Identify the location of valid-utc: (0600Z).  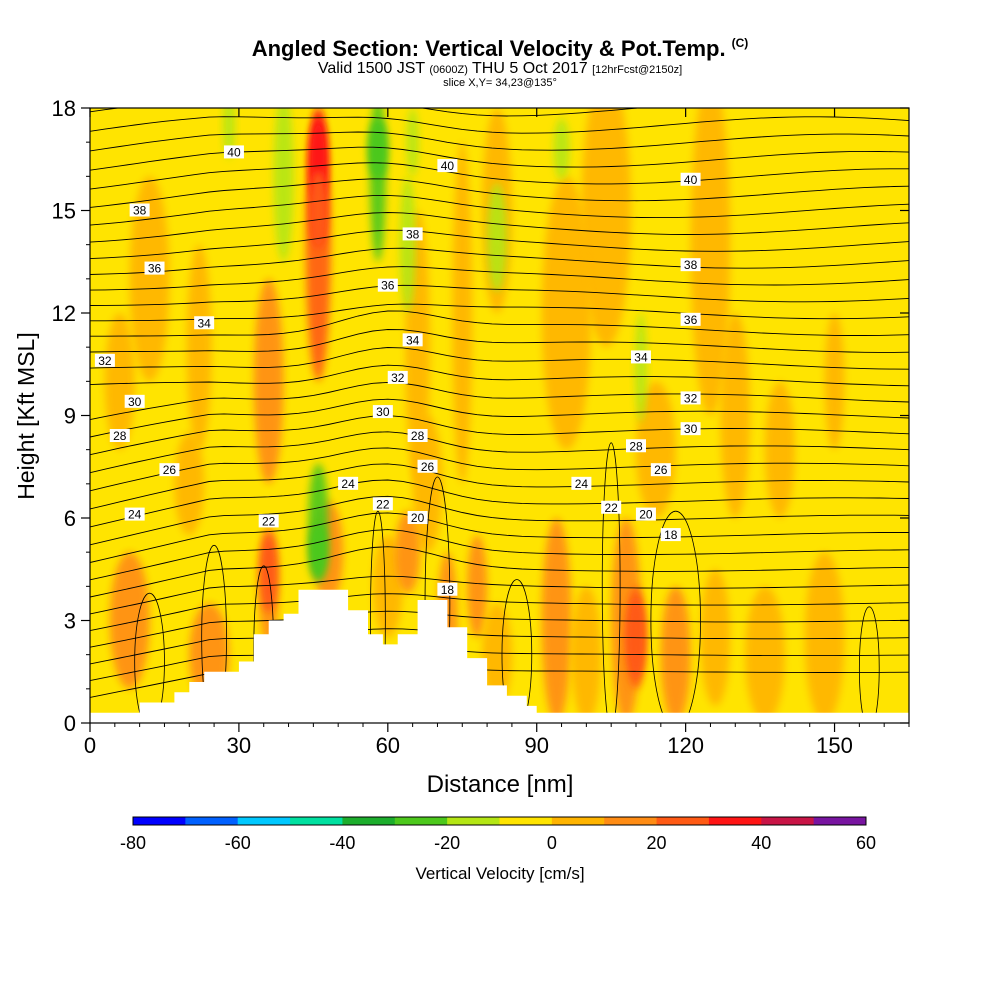
(448, 70).